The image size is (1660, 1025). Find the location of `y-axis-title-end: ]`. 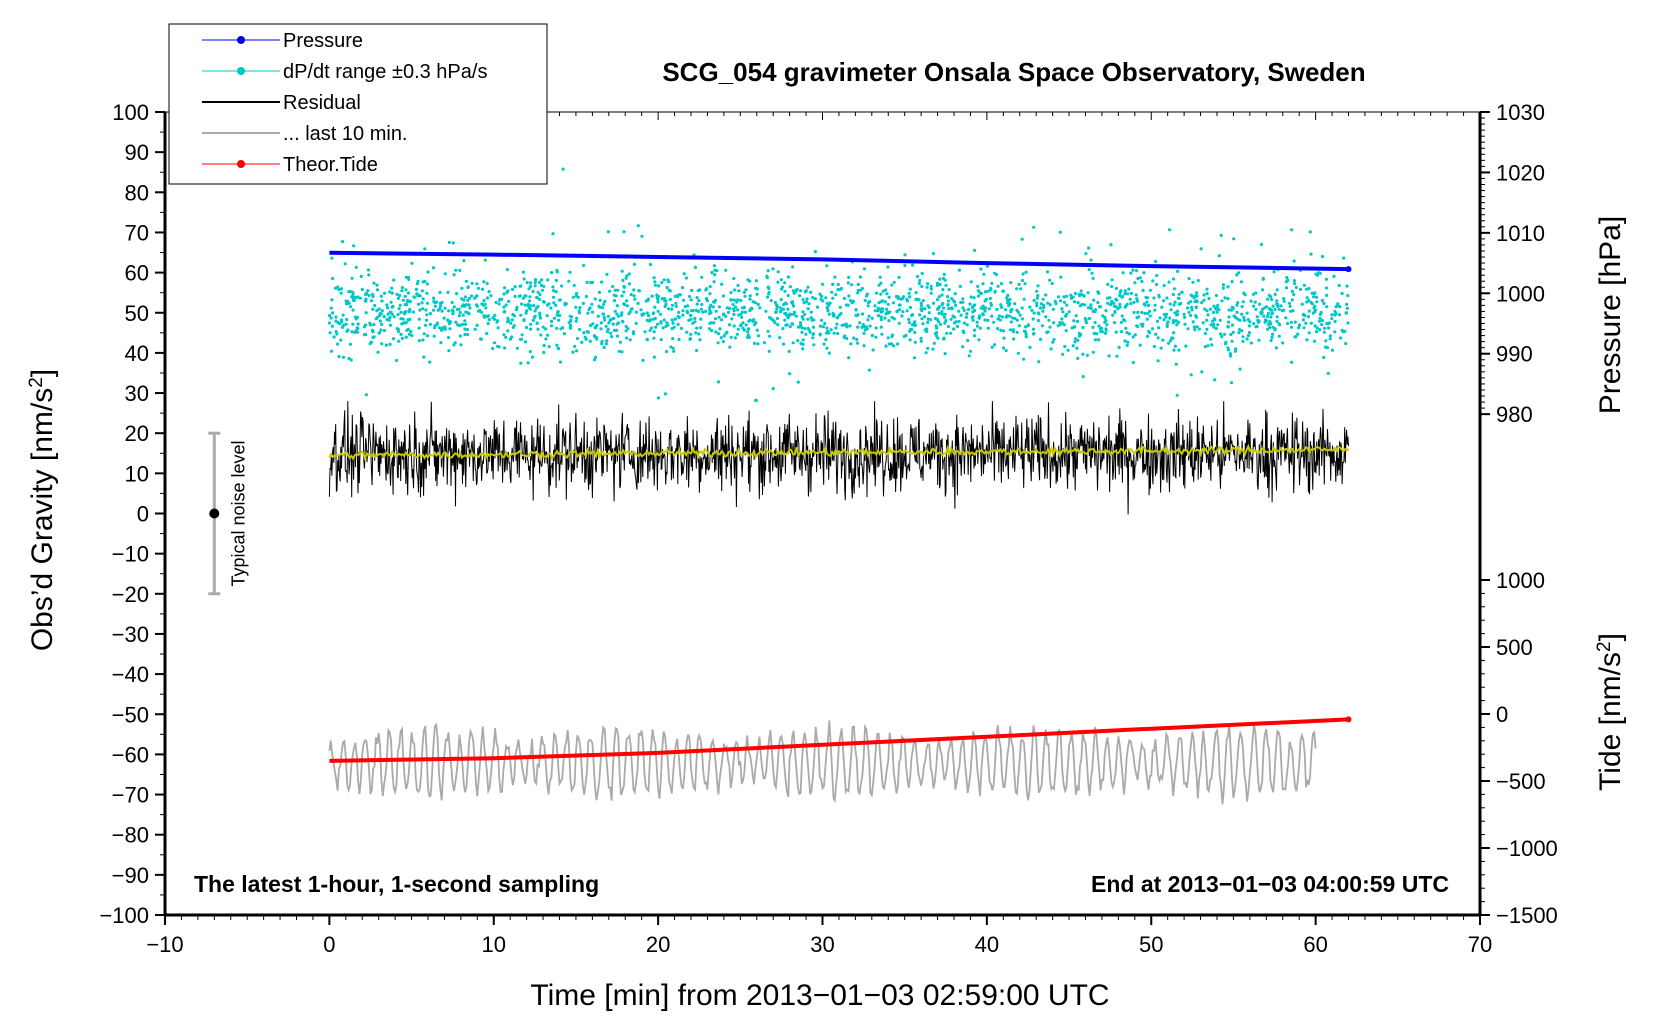

y-axis-title-end: ] is located at coordinates (42, 373).